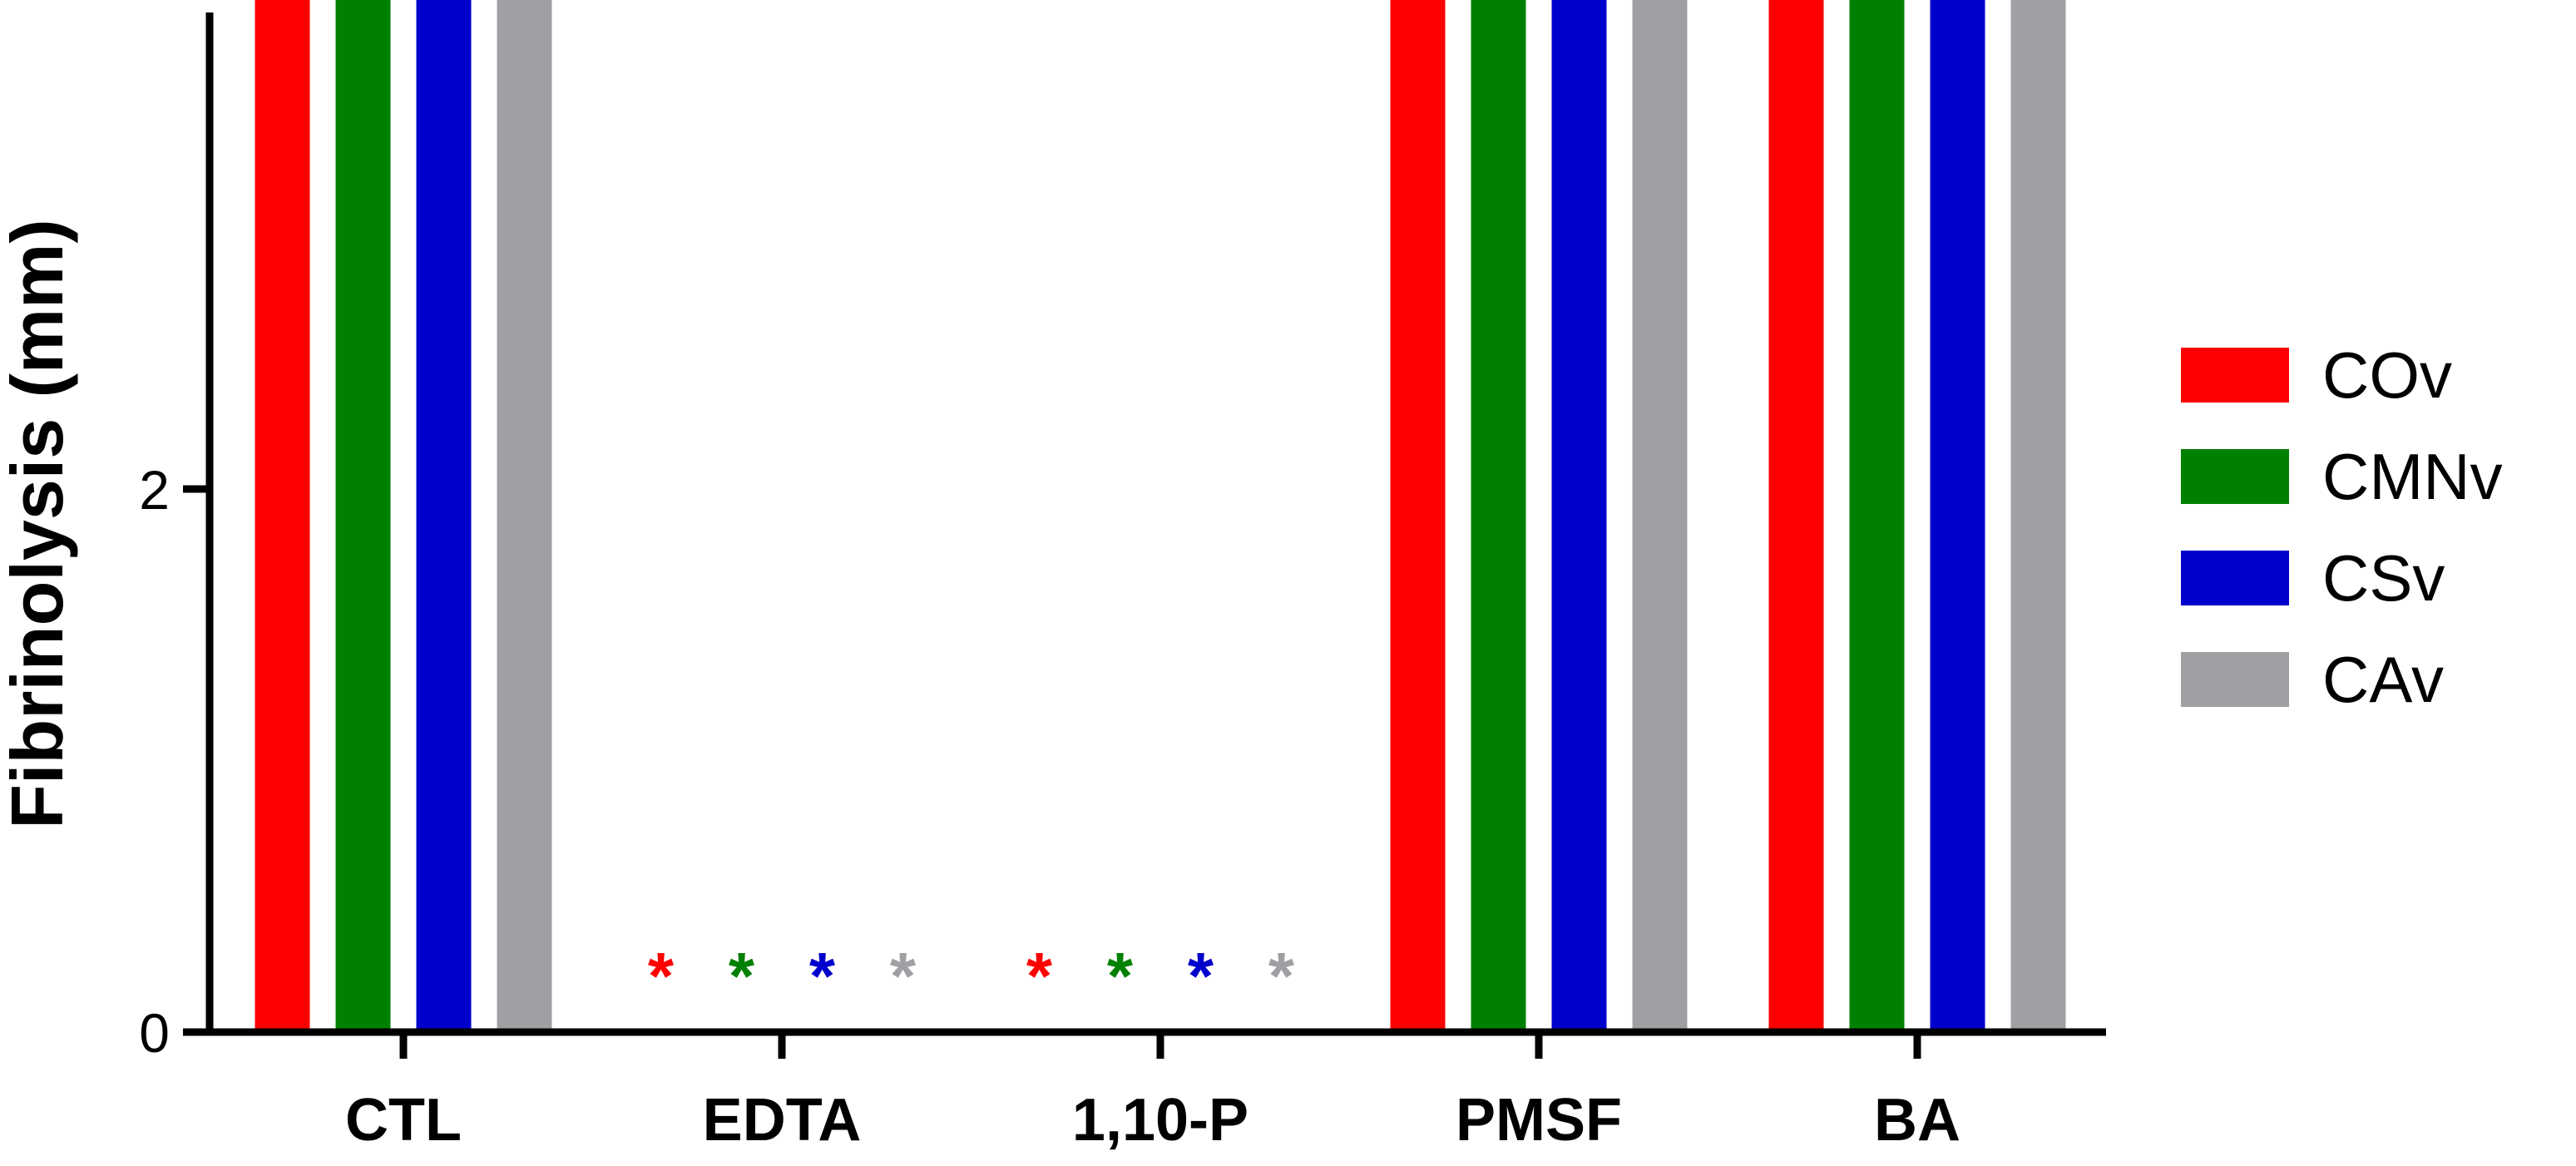 This screenshot has width=2576, height=1166. Describe the element at coordinates (903, 976) in the screenshot. I see `significance-star-CAv-EDTA: *` at that location.